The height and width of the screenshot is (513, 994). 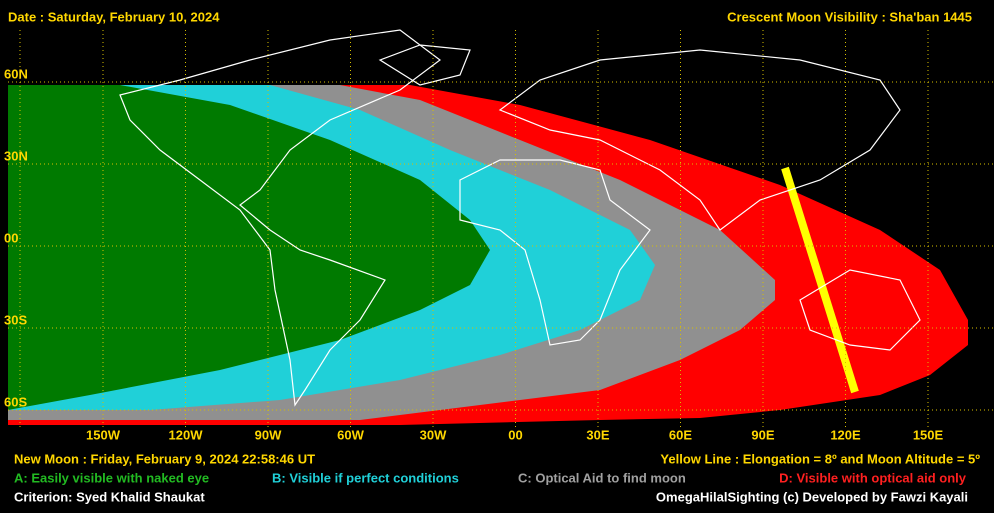 I want to click on lon-label: 60E, so click(x=680, y=434).